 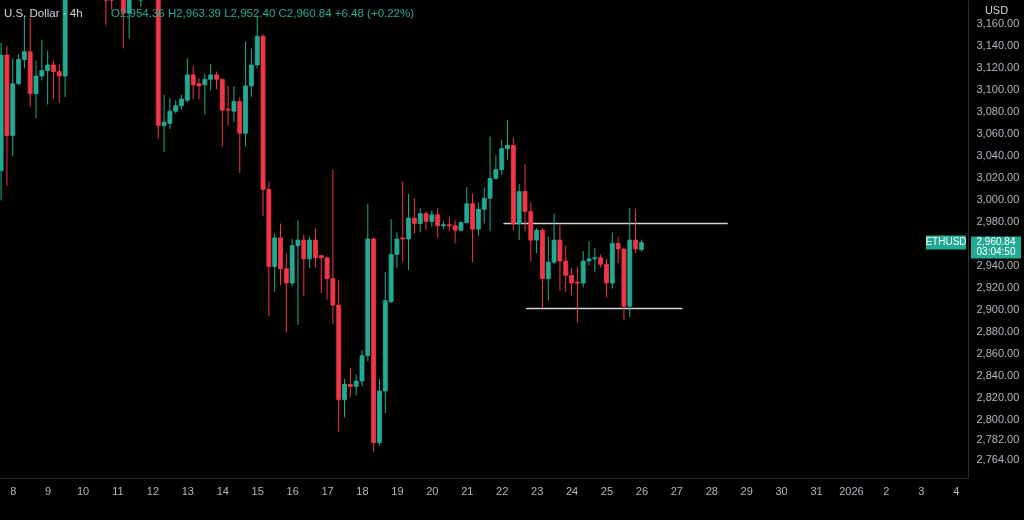 I want to click on x-tick-label: 29, so click(x=746, y=490).